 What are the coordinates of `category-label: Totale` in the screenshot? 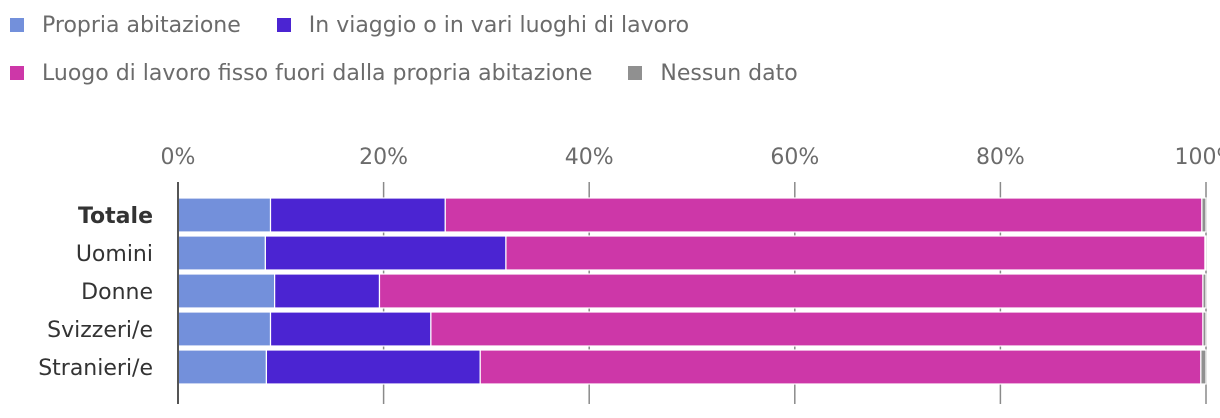 It's located at (115, 216).